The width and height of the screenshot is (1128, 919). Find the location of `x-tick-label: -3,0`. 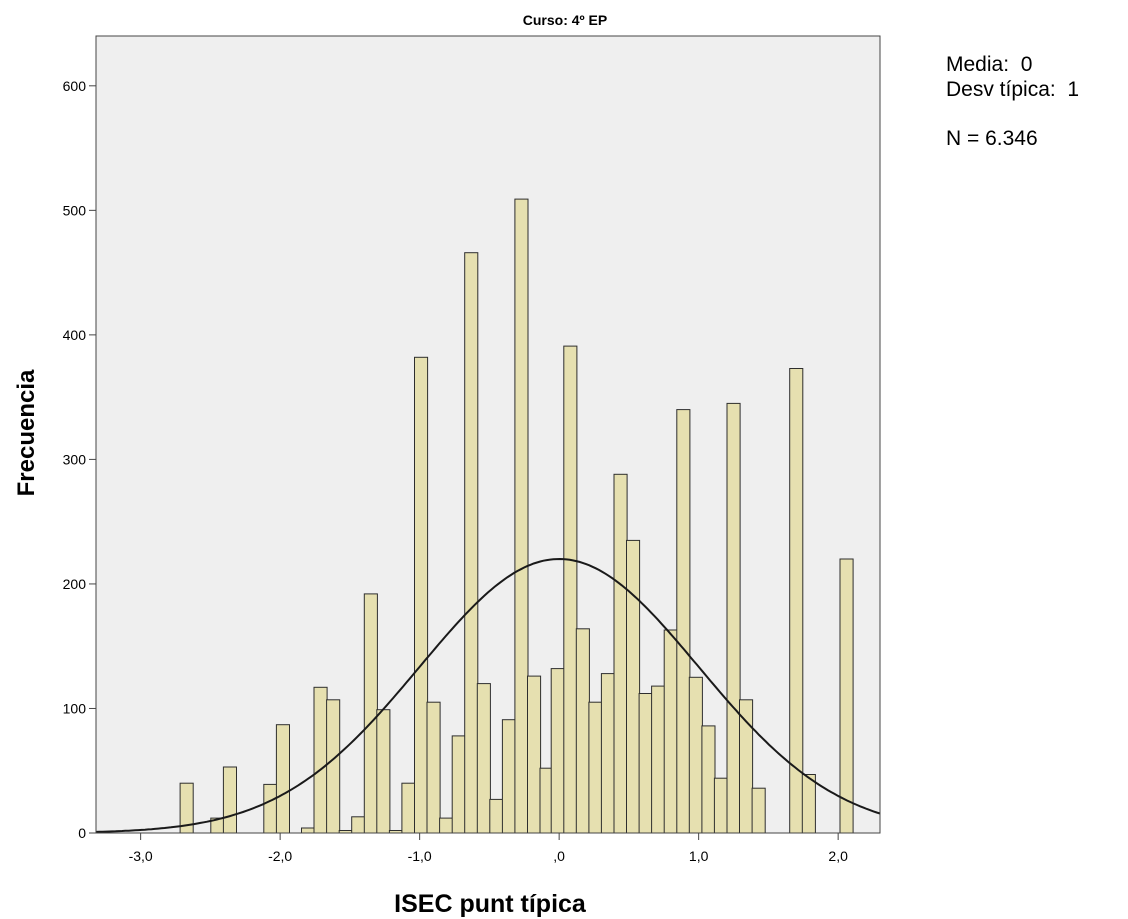

x-tick-label: -3,0 is located at coordinates (141, 856).